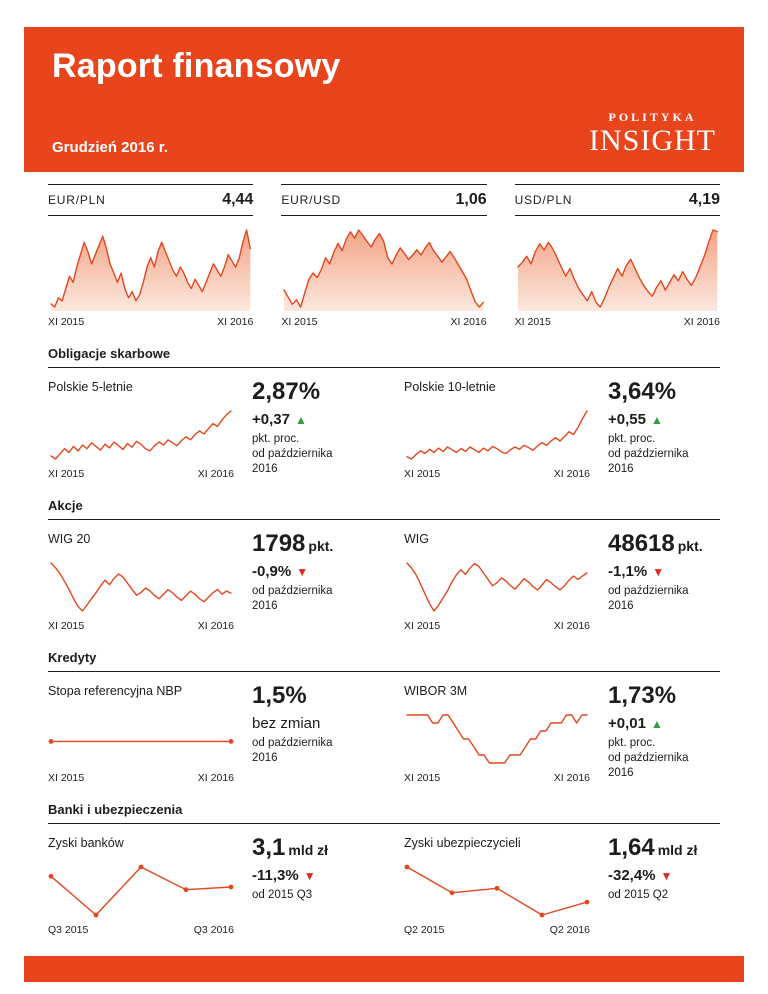 The width and height of the screenshot is (768, 994). Describe the element at coordinates (86, 843) in the screenshot. I see `metric-label: Zyski banków` at that location.